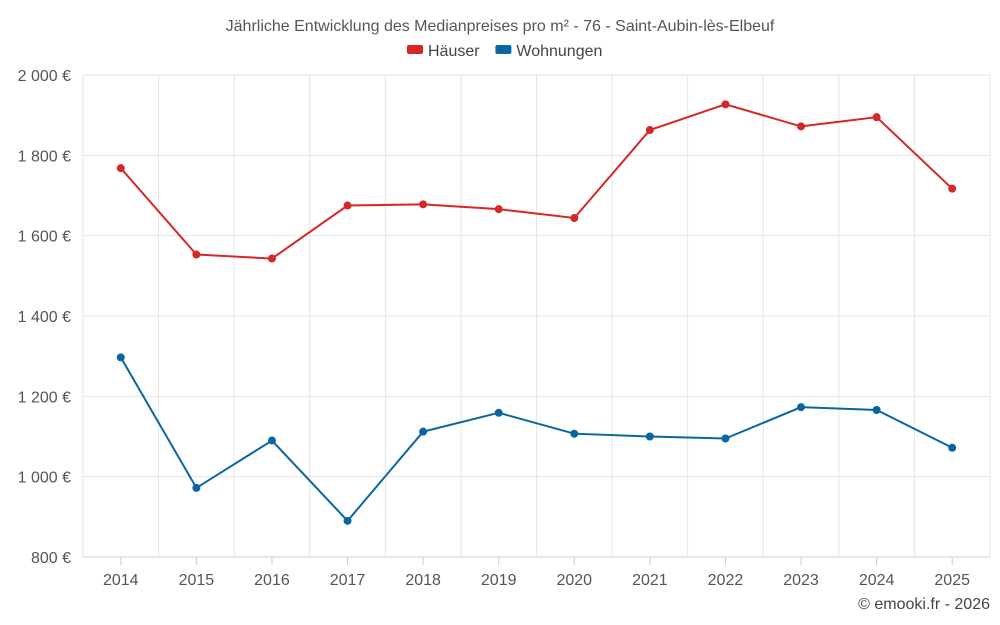 The image size is (1000, 625). What do you see at coordinates (877, 580) in the screenshot?
I see `x-tick-label: 2024` at bounding box center [877, 580].